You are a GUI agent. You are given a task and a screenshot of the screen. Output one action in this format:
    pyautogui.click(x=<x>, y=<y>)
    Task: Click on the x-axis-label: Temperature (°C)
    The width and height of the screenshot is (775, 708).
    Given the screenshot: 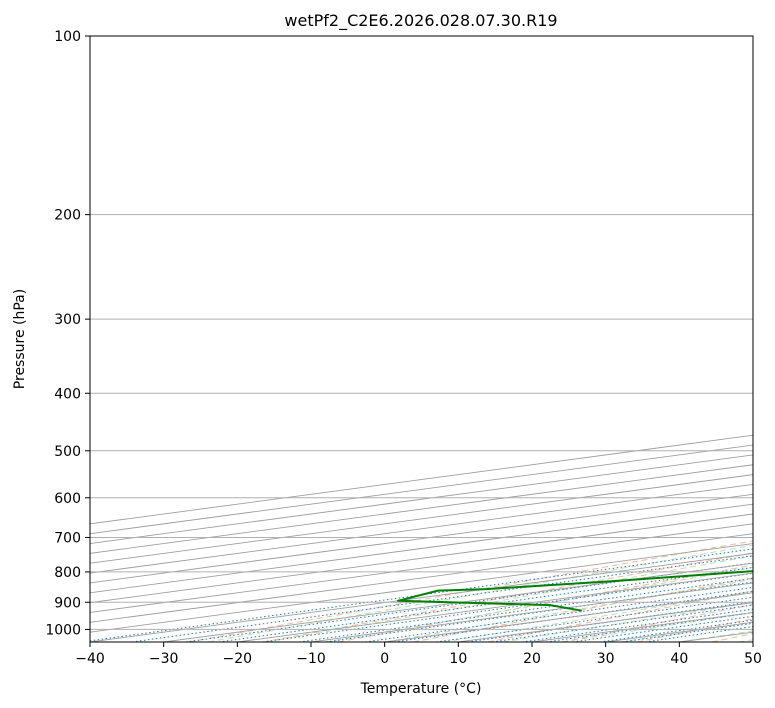 What is the action you would take?
    pyautogui.click(x=421, y=689)
    